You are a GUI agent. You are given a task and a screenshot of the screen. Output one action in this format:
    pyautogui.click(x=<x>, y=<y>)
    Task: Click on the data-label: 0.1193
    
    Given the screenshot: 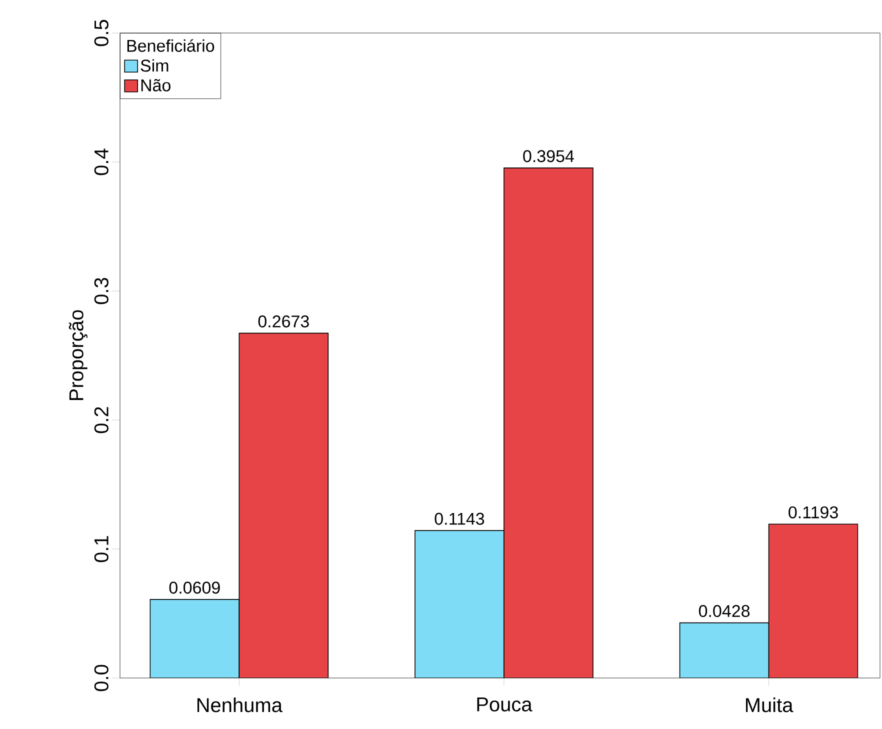 What is the action you would take?
    pyautogui.click(x=813, y=512)
    